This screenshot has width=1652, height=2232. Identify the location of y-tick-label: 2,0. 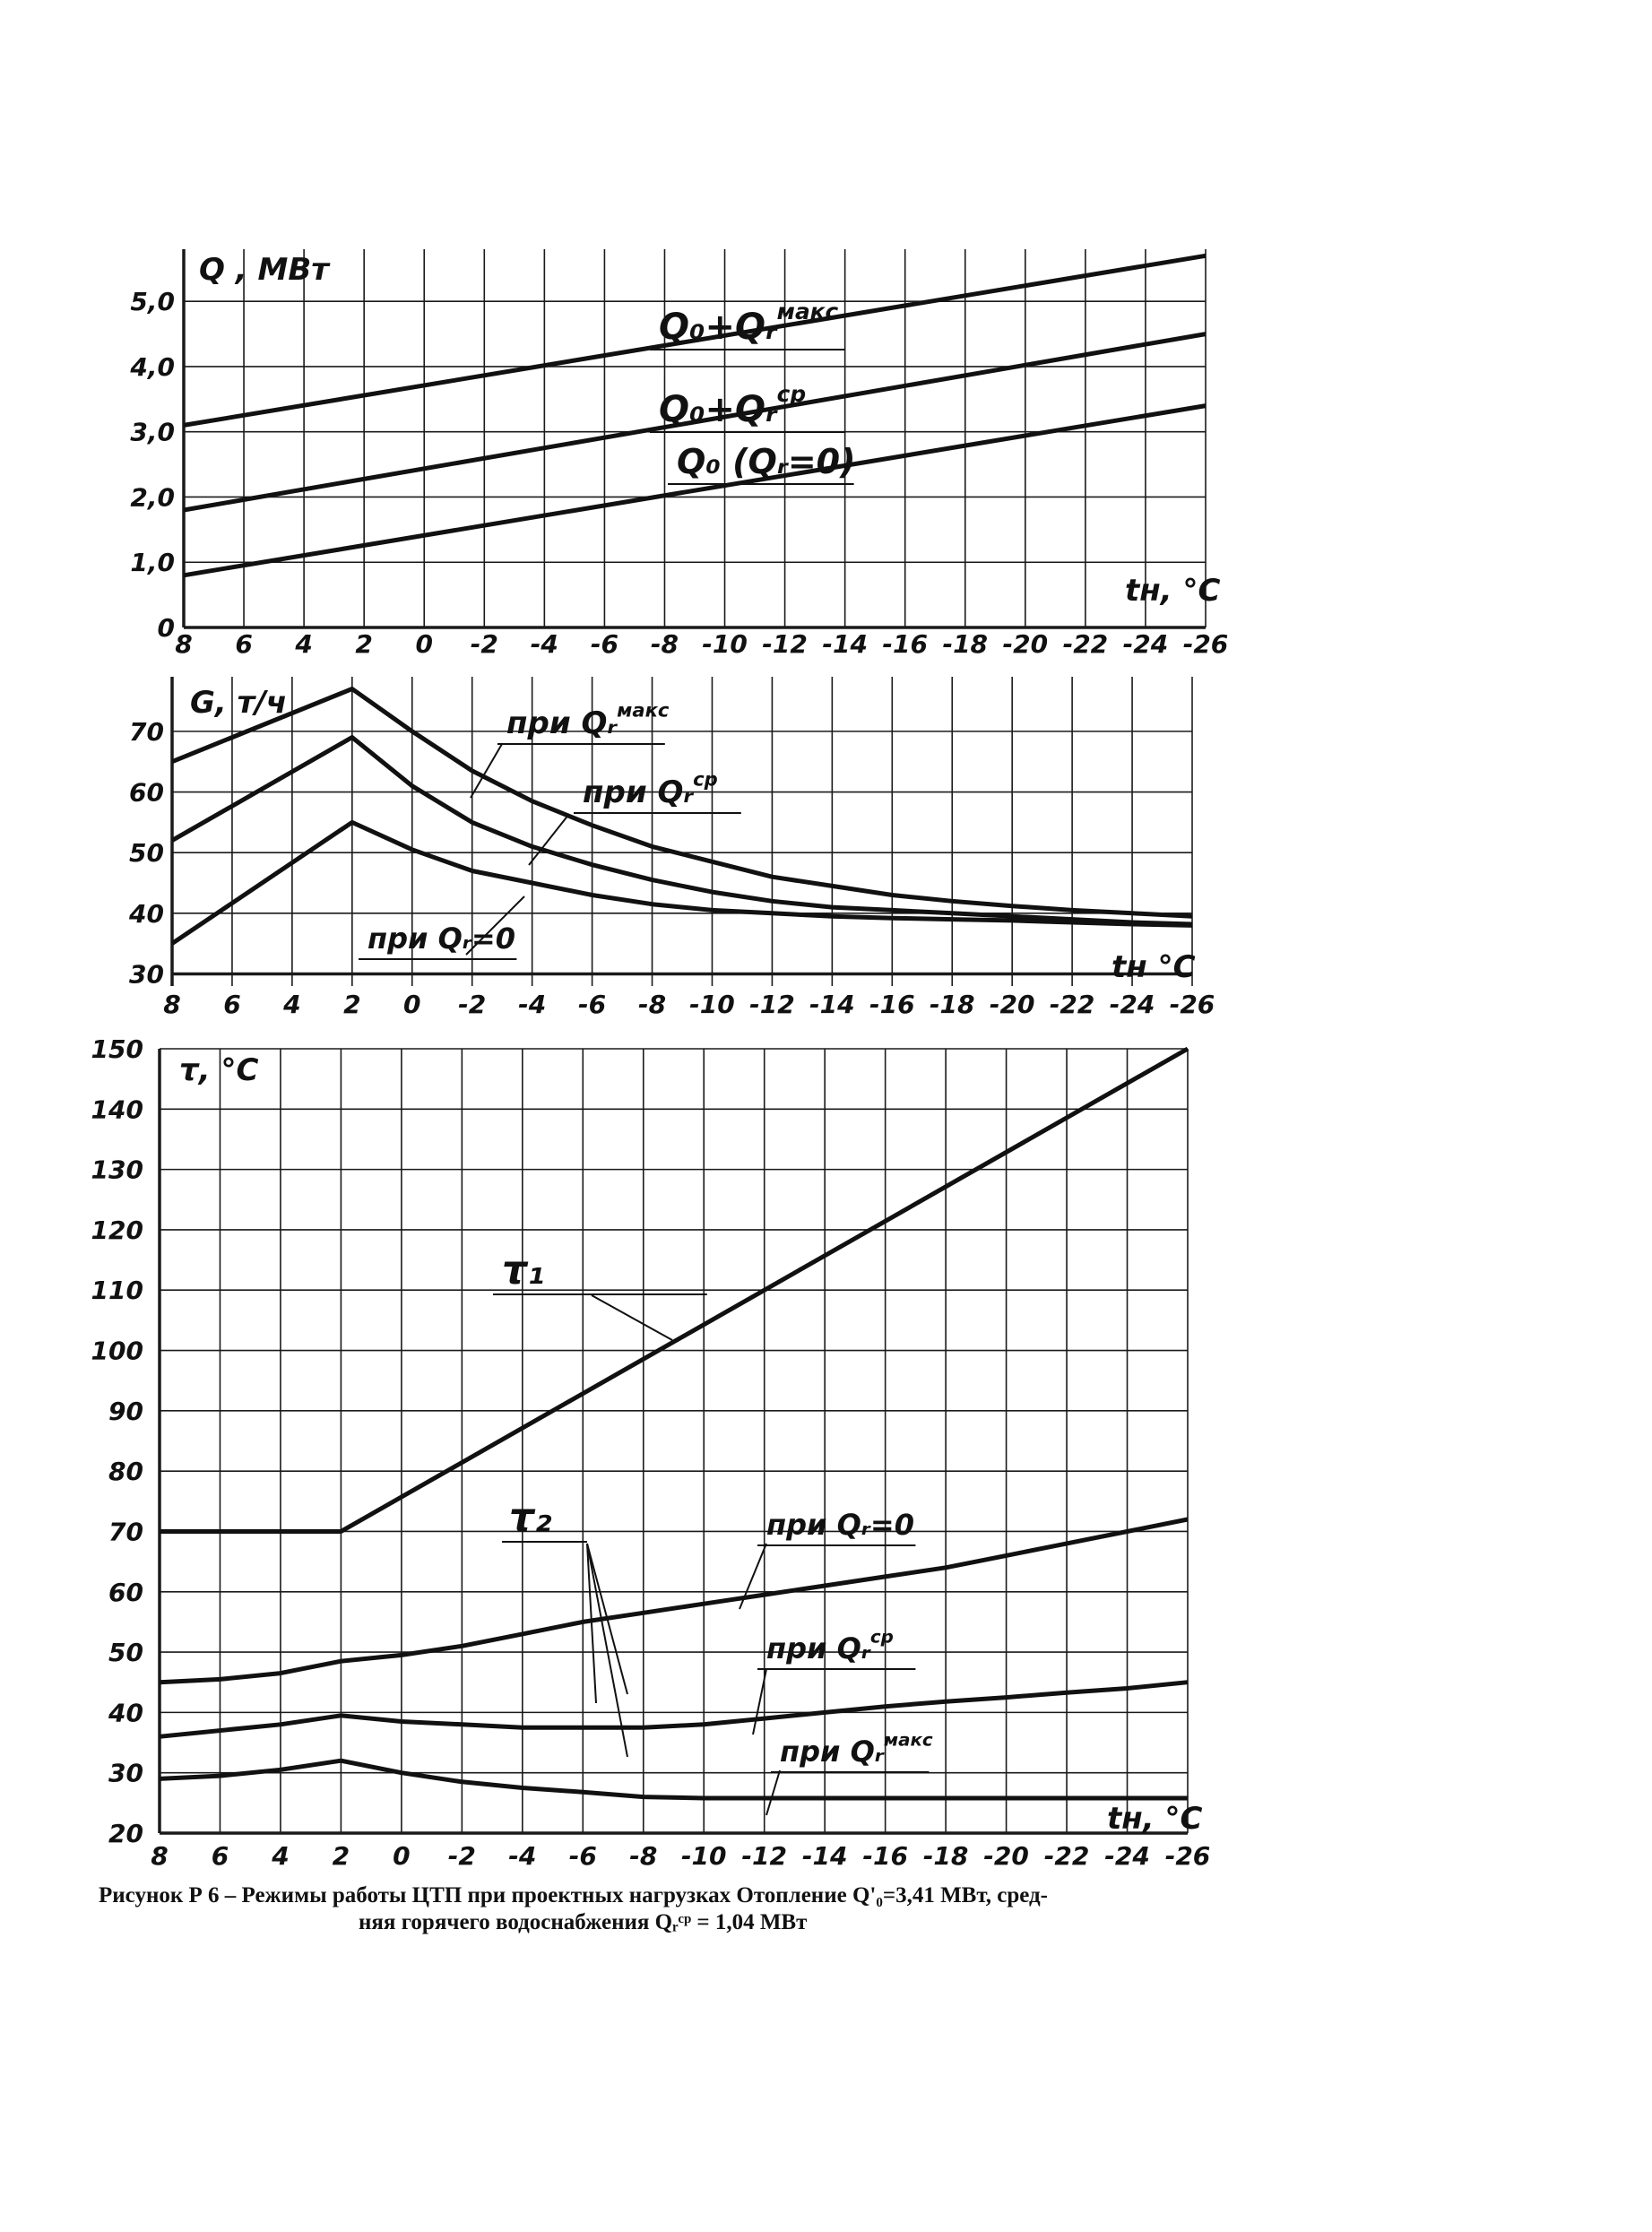
(152, 497).